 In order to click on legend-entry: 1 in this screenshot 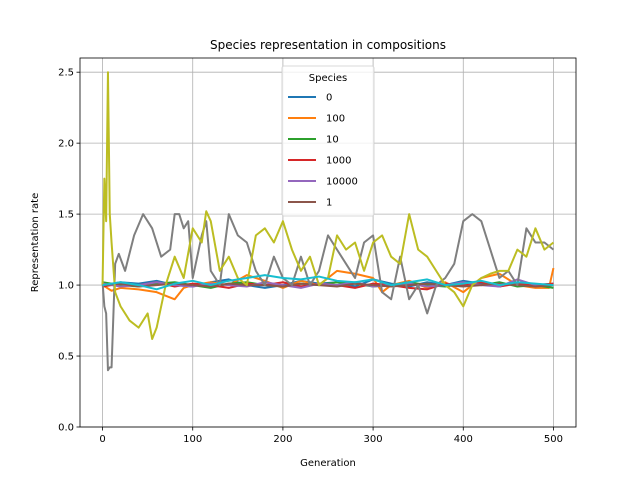, I will do `click(329, 203)`.